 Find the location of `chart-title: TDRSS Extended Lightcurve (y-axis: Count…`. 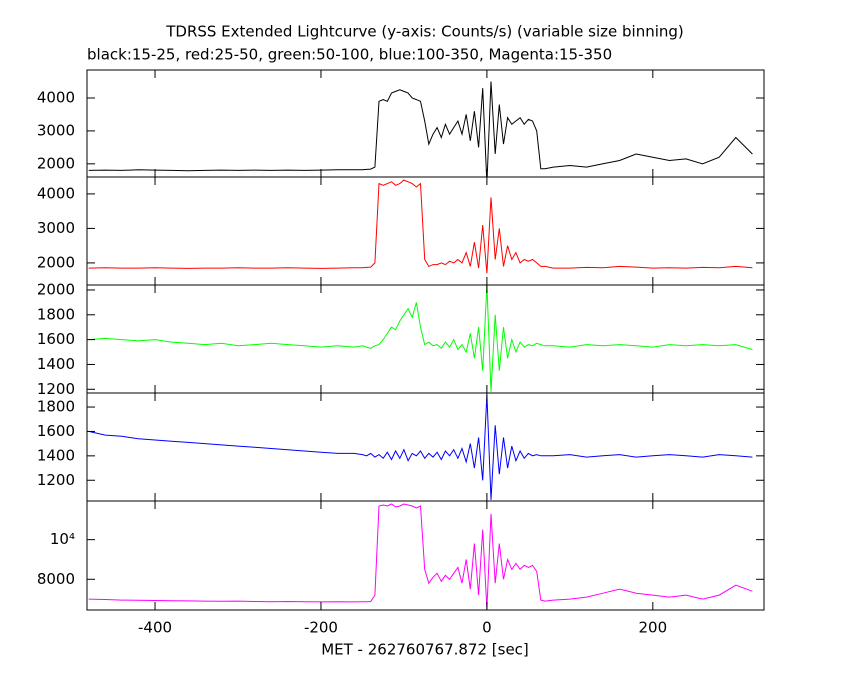

chart-title: TDRSS Extended Lightcurve (y-axis: Count… is located at coordinates (424, 32).